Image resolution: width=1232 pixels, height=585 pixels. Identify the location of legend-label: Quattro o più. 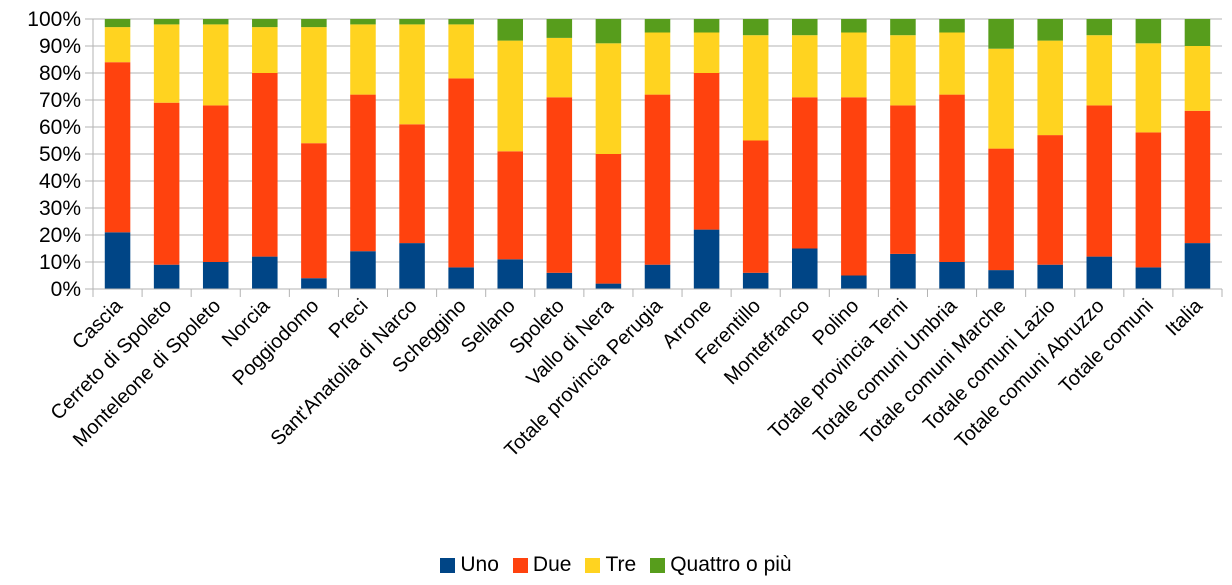
(731, 564).